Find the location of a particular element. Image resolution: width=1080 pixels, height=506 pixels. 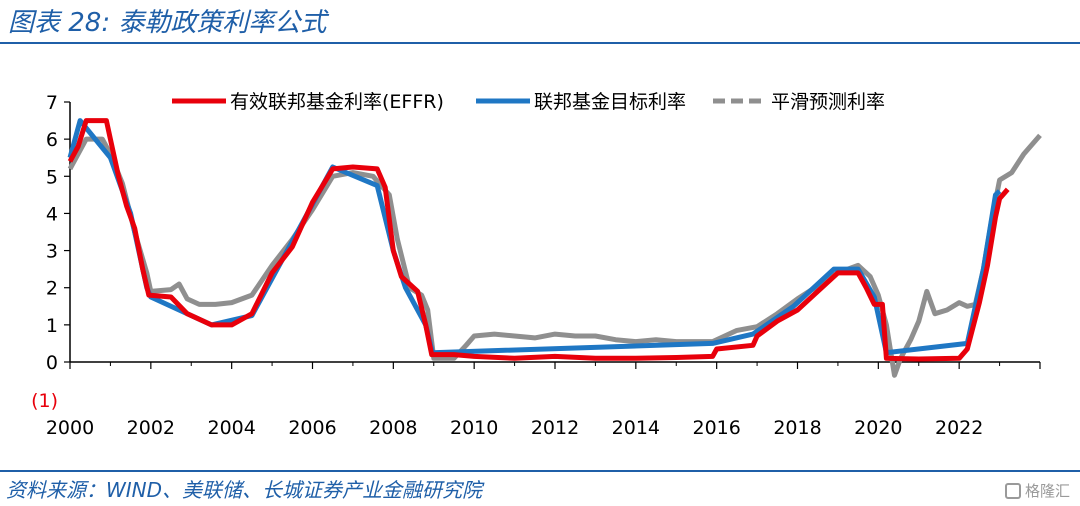

x-tick-label: 2022 is located at coordinates (959, 428).